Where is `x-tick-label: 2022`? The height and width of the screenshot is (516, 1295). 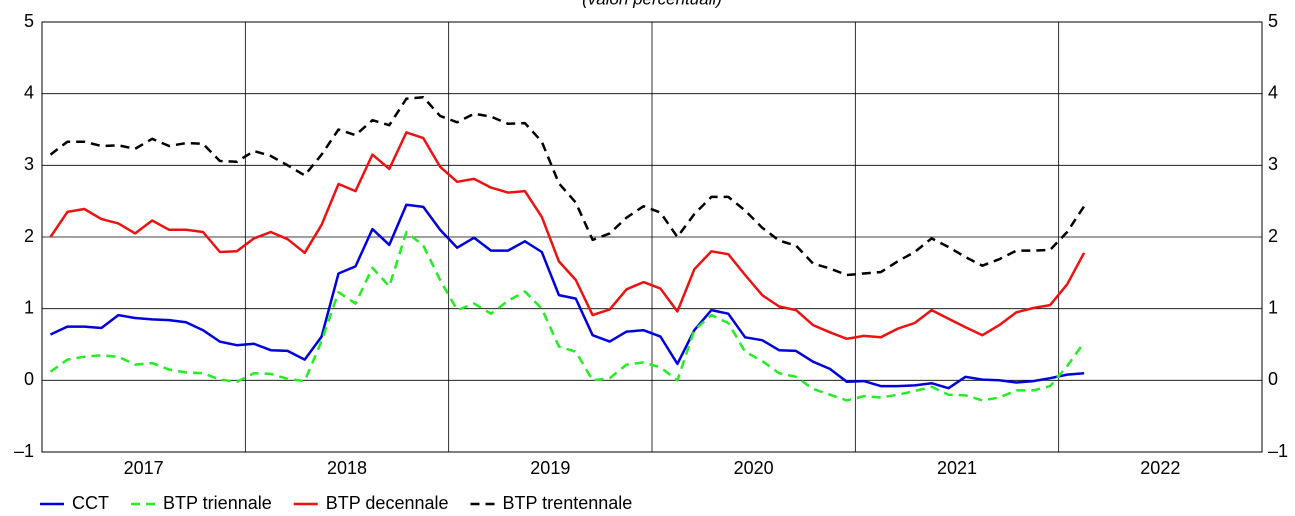
x-tick-label: 2022 is located at coordinates (1160, 468).